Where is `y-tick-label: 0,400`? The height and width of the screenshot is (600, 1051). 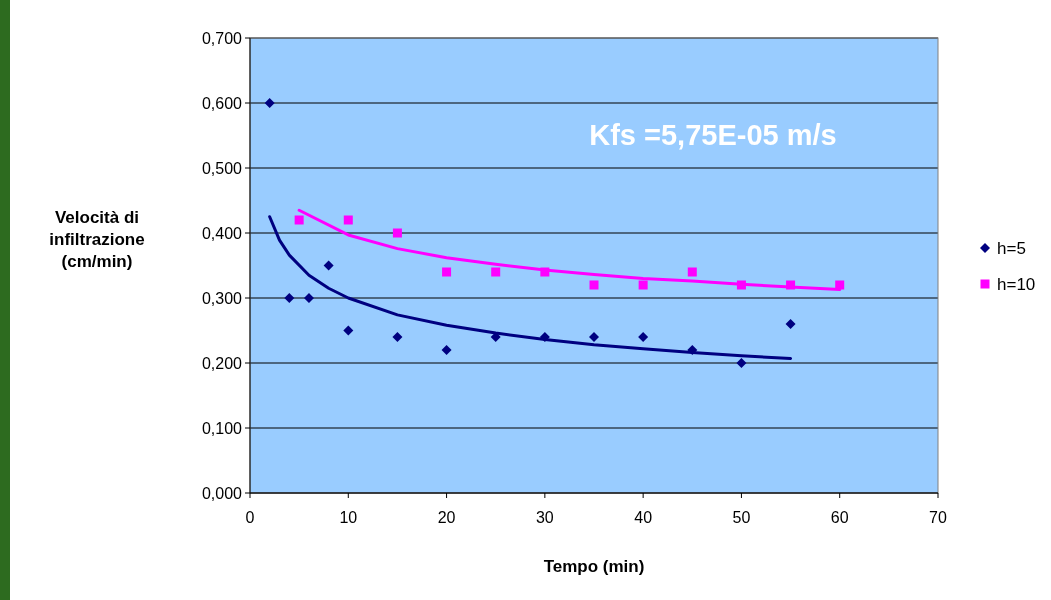
y-tick-label: 0,400 is located at coordinates (222, 233).